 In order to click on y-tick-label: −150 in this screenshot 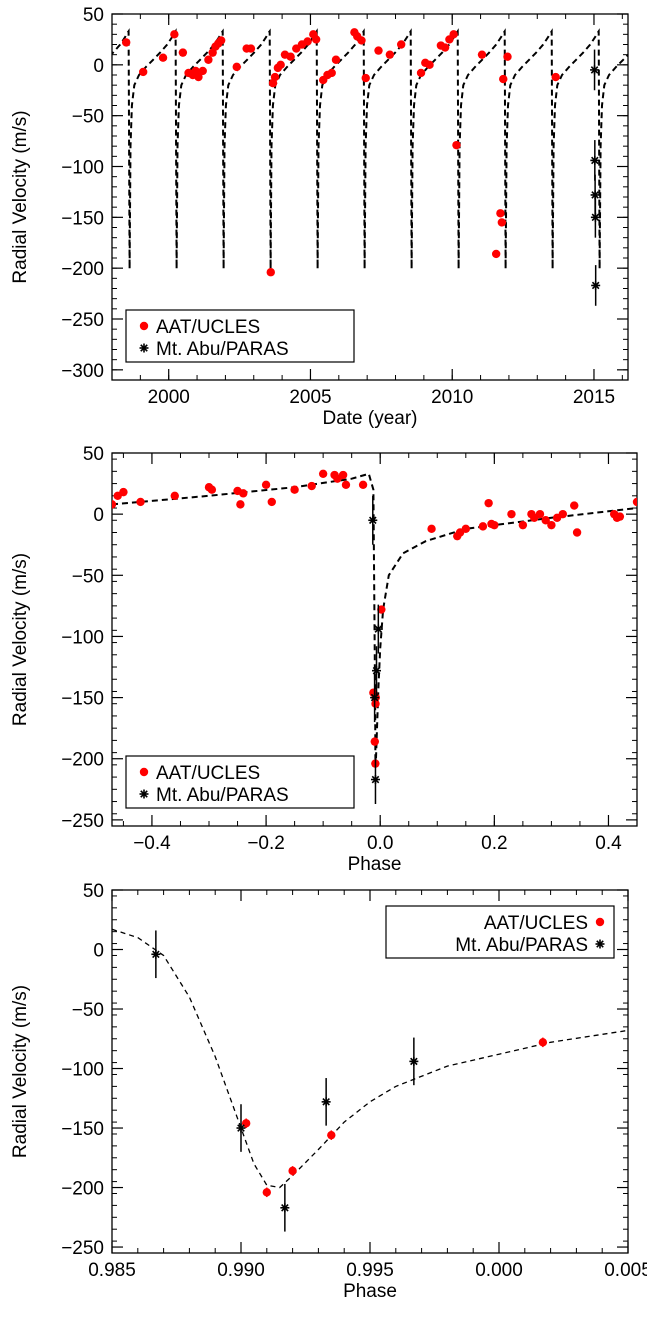, I will do `click(82, 218)`.